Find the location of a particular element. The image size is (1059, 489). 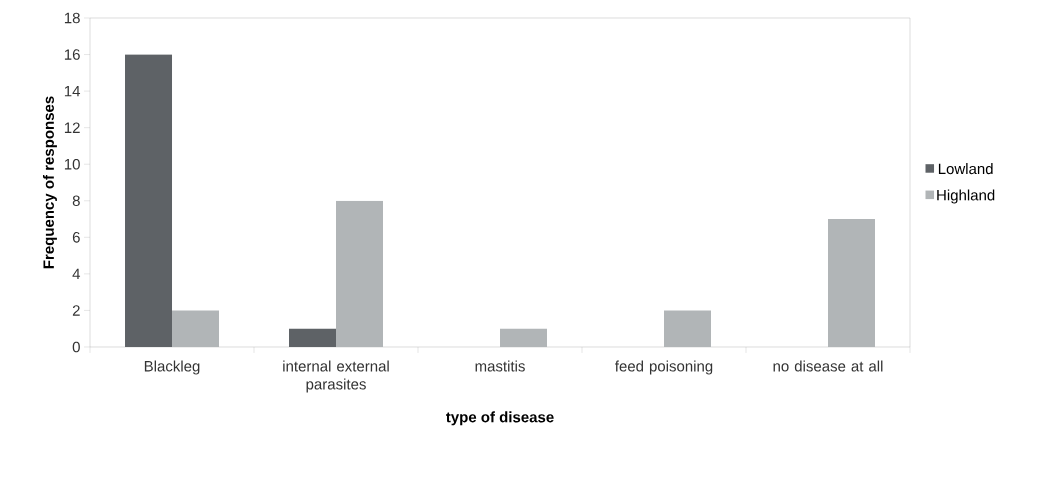

x-tick-label: Blackleg is located at coordinates (172, 367).